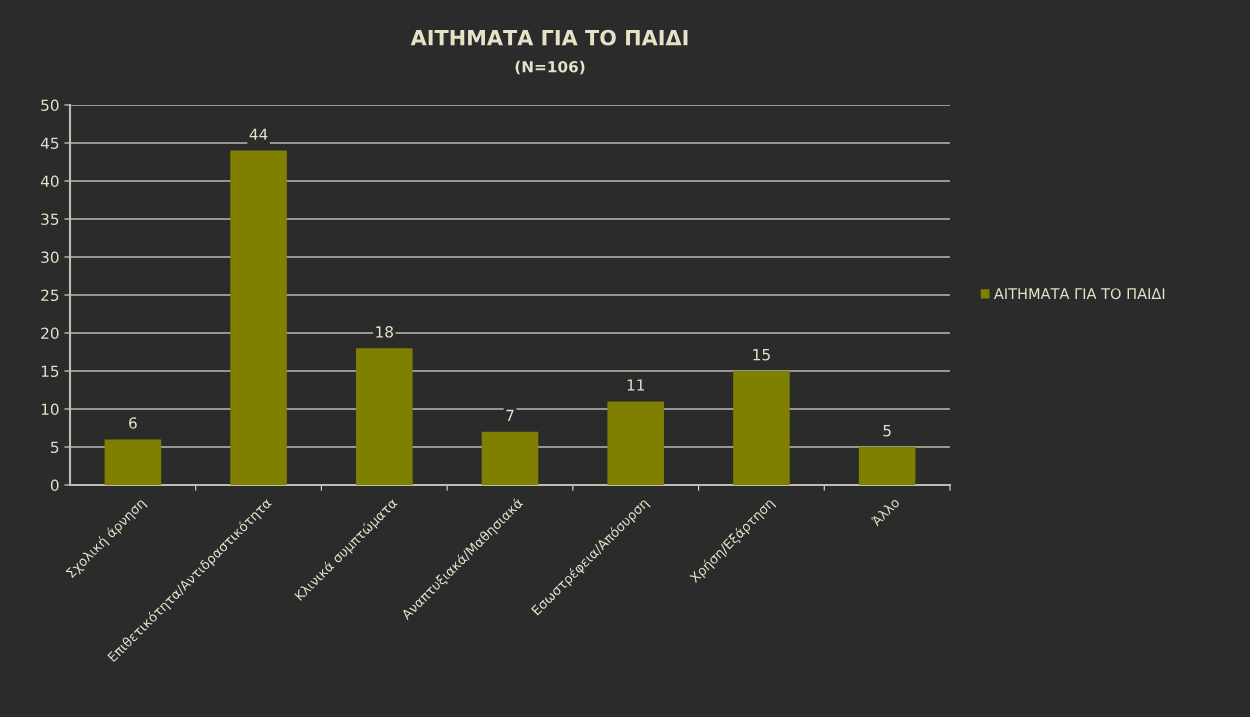 This screenshot has height=717, width=1250. Describe the element at coordinates (258, 134) in the screenshot. I see `data-label: 44` at that location.